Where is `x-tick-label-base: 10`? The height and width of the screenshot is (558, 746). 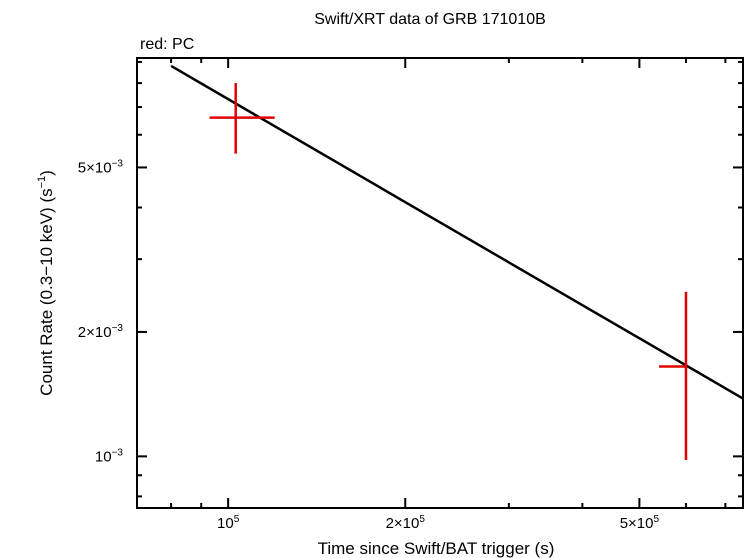
x-tick-label-base: 10 is located at coordinates (225, 523).